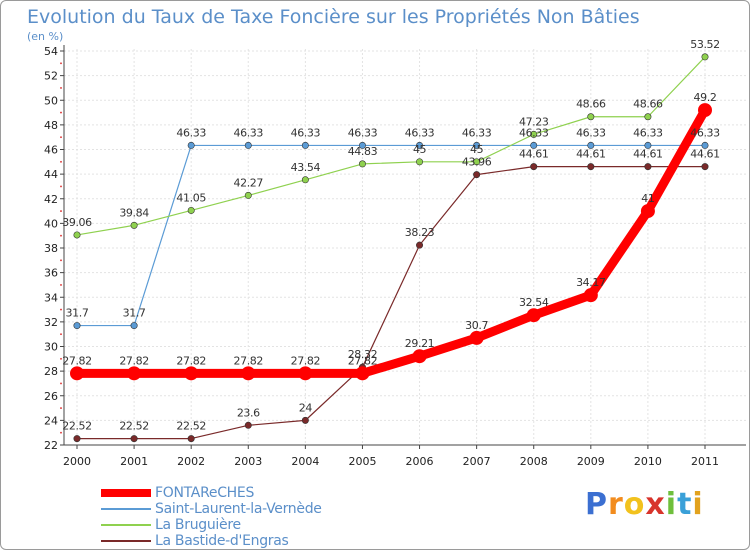 The image size is (750, 550). Describe the element at coordinates (420, 232) in the screenshot. I see `data-label: 38.23` at that location.